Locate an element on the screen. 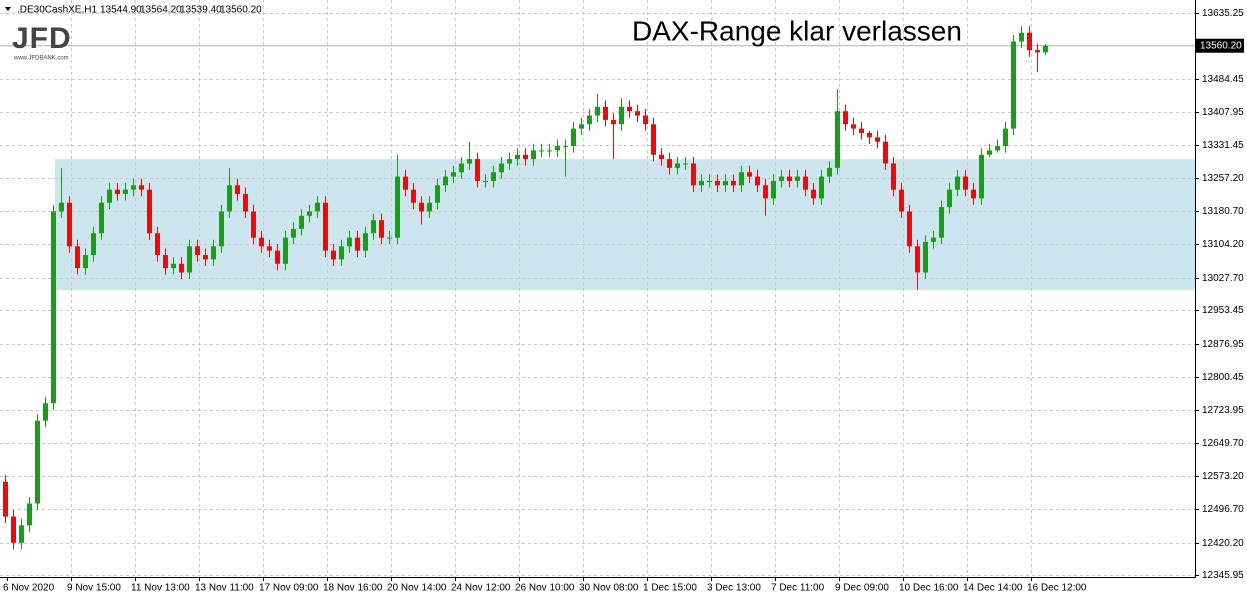 This screenshot has width=1247, height=598. y-tick-label: 13027.70 is located at coordinates (1223, 278).